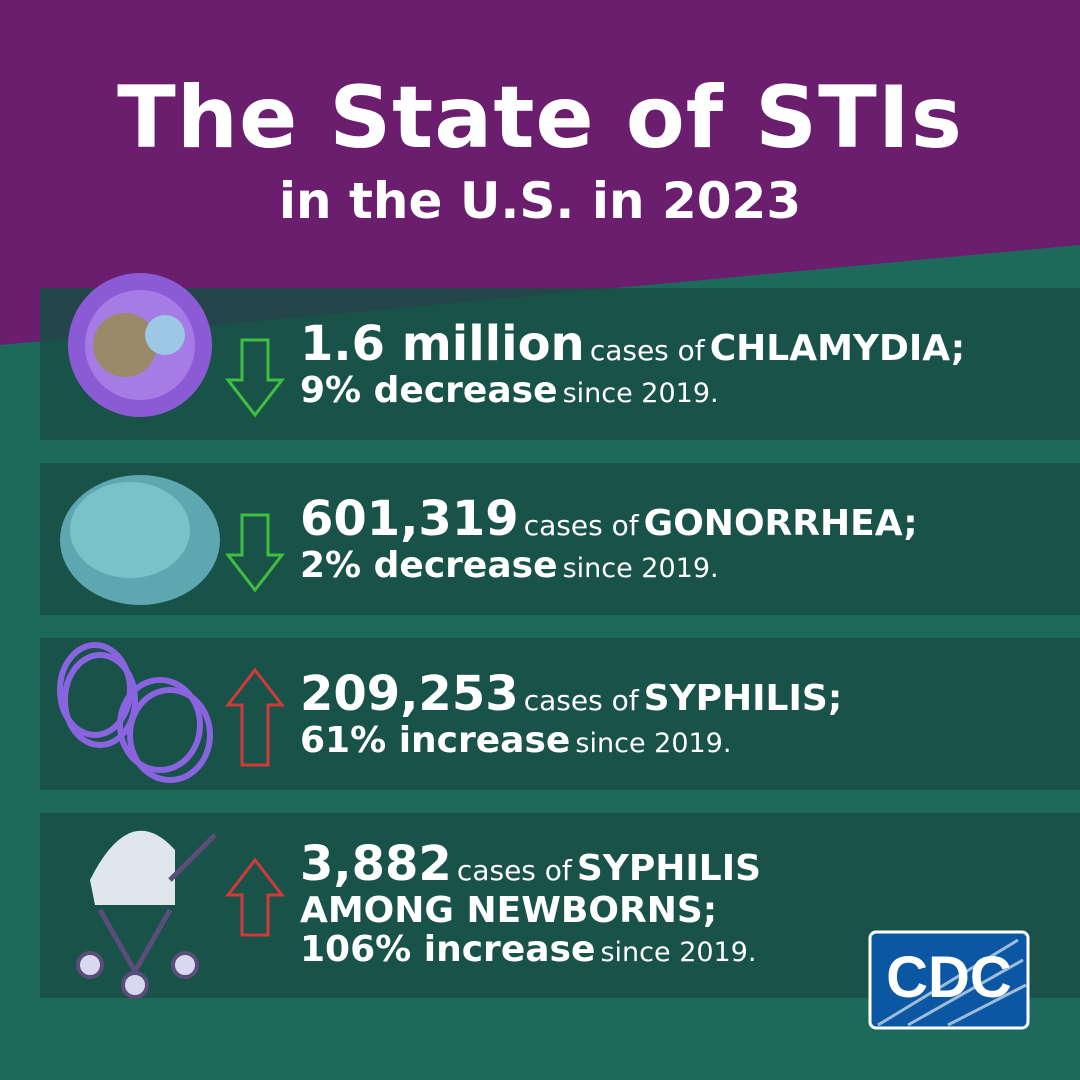 The height and width of the screenshot is (1080, 1080). I want to click on line: 9% decrease since 2019., so click(680, 390).